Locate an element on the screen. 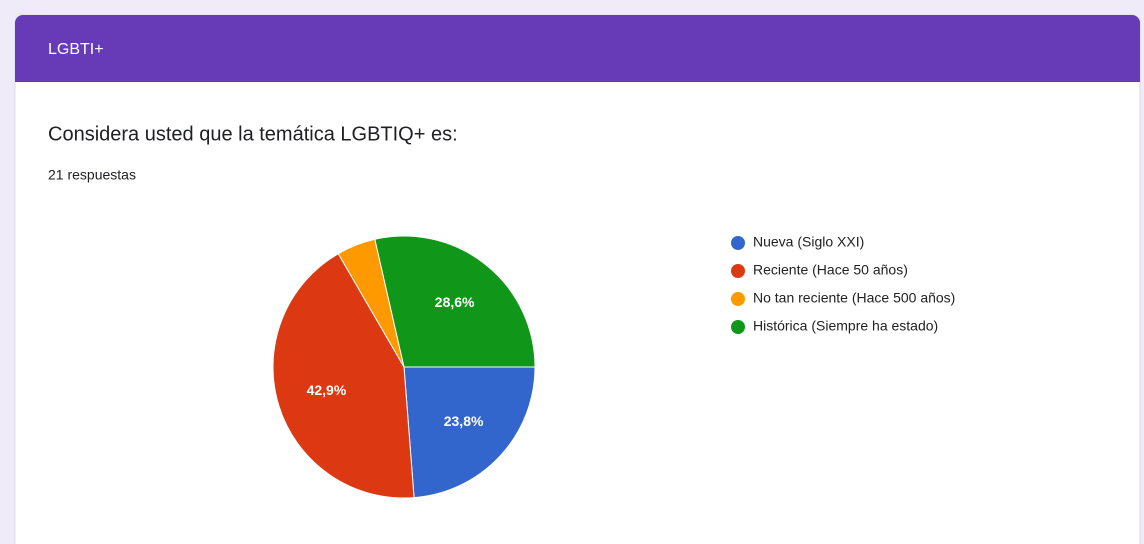  slice-label: 28,6% is located at coordinates (455, 302).